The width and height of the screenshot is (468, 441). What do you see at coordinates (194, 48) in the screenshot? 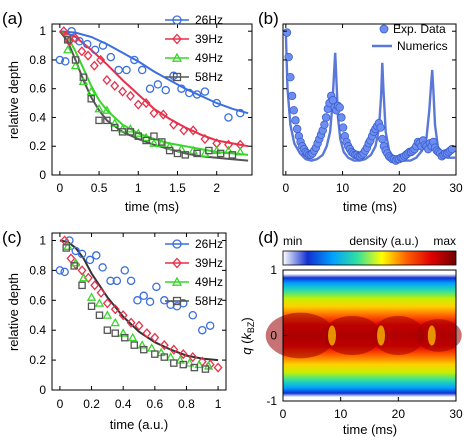
I see `legend-a: 26Hz 39Hz 49Hz 58Hz` at bounding box center [194, 48].